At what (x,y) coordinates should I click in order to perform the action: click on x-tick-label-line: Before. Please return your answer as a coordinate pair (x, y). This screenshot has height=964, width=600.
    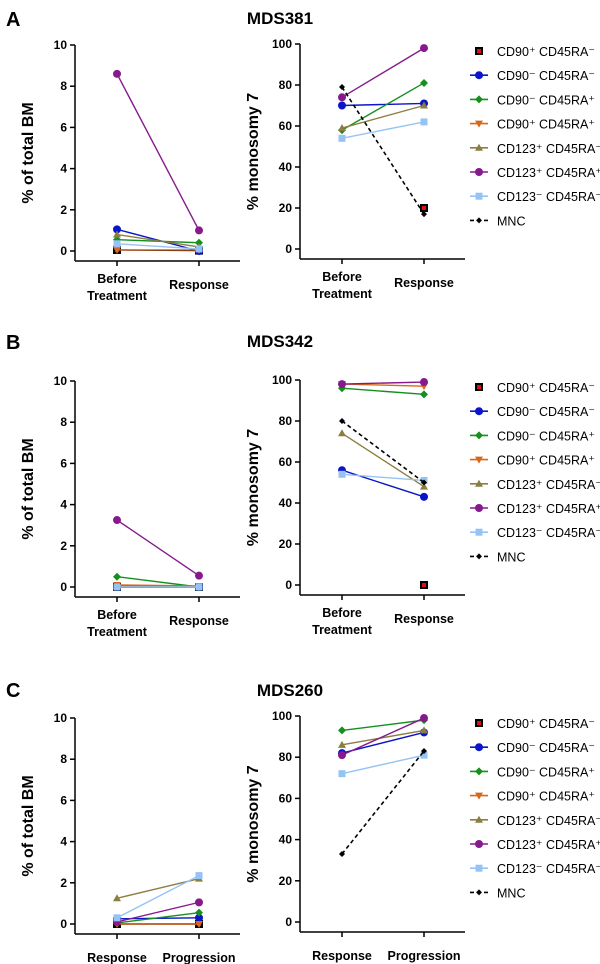
    Looking at the image, I should click on (117, 279).